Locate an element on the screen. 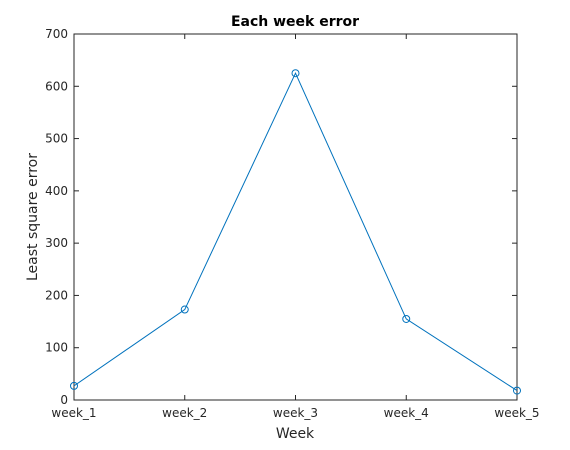 The height and width of the screenshot is (450, 570). y-tick-label: 500 is located at coordinates (56, 139).